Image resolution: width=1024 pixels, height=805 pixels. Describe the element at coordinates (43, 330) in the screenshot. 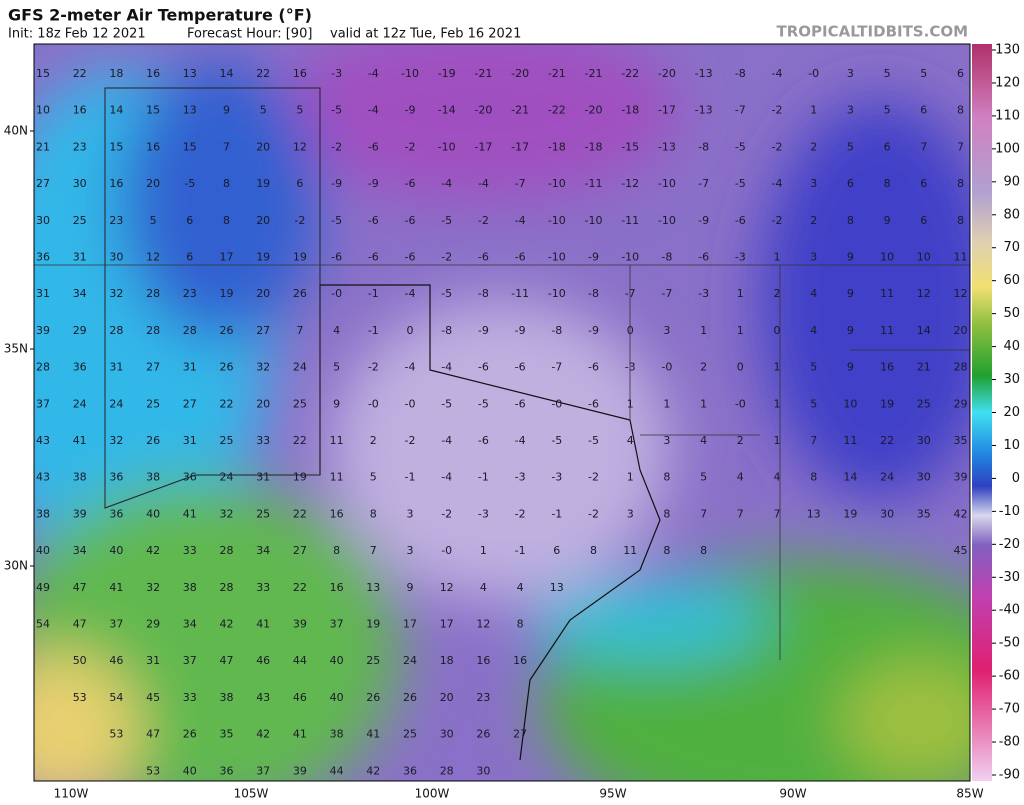

I see `grid-value: 39` at that location.